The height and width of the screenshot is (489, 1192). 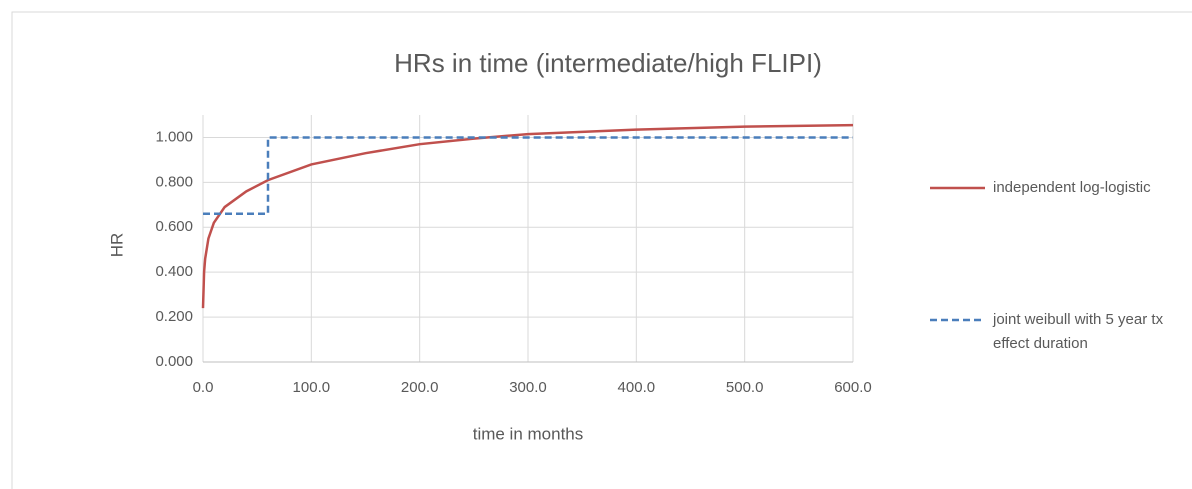 I want to click on x-axis-label: time in months, so click(x=528, y=433).